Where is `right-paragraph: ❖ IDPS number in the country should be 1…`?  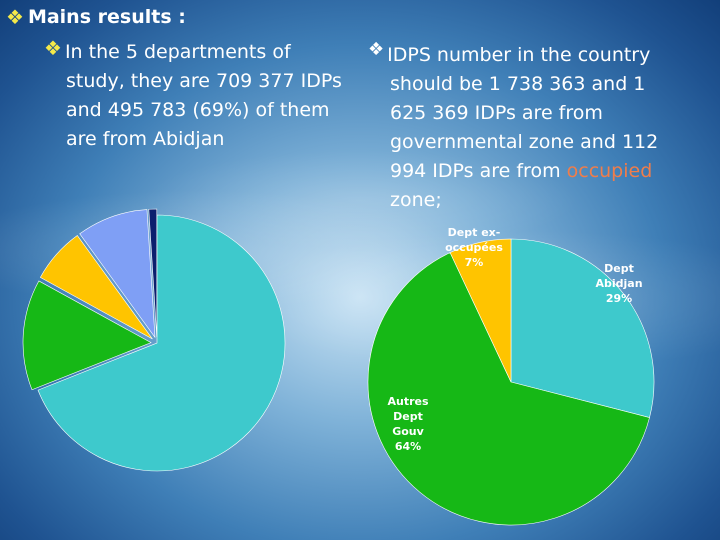
right-paragraph: ❖ IDPS number in the country should be 1… is located at coordinates (533, 128).